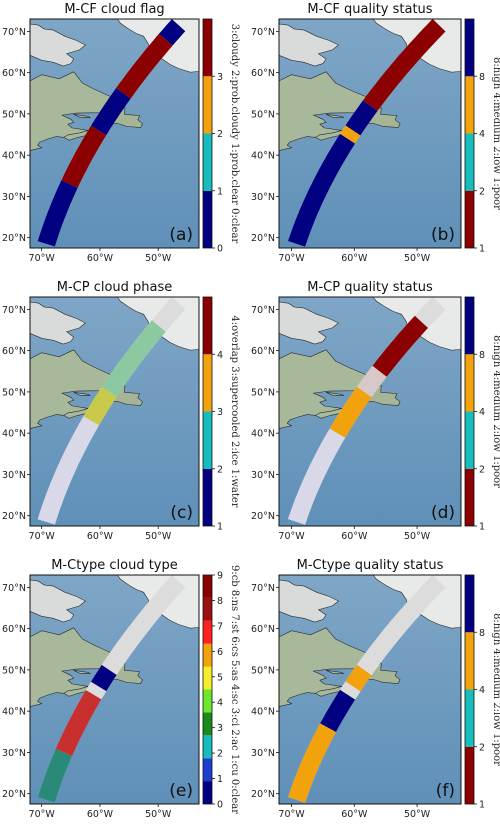  Describe the element at coordinates (115, 287) in the screenshot. I see `panel-title: M-CP cloud phase` at that location.